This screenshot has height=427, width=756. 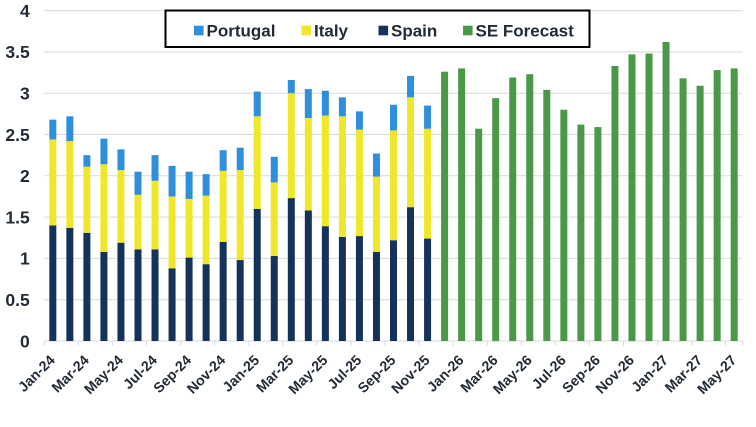 What do you see at coordinates (525, 30) in the screenshot?
I see `svg-text: SE Forecast` at bounding box center [525, 30].